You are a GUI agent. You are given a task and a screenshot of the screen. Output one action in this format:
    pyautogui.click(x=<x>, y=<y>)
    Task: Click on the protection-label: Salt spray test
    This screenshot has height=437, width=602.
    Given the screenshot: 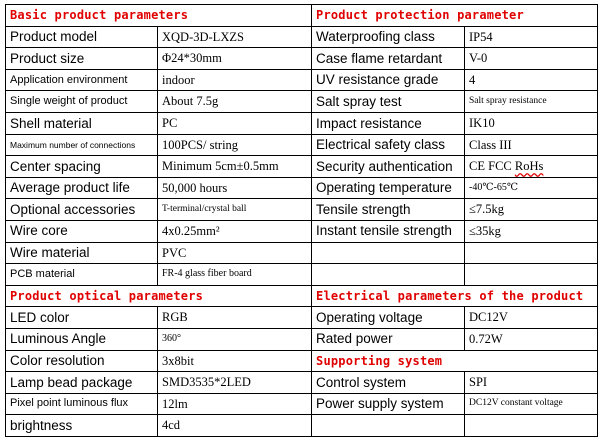 What is the action you would take?
    pyautogui.click(x=388, y=101)
    